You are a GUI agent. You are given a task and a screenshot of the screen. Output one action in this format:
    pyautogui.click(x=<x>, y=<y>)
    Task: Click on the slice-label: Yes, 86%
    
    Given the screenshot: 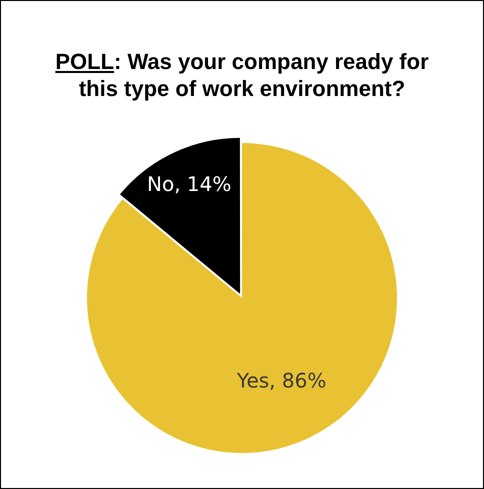 What is the action you would take?
    pyautogui.click(x=281, y=380)
    